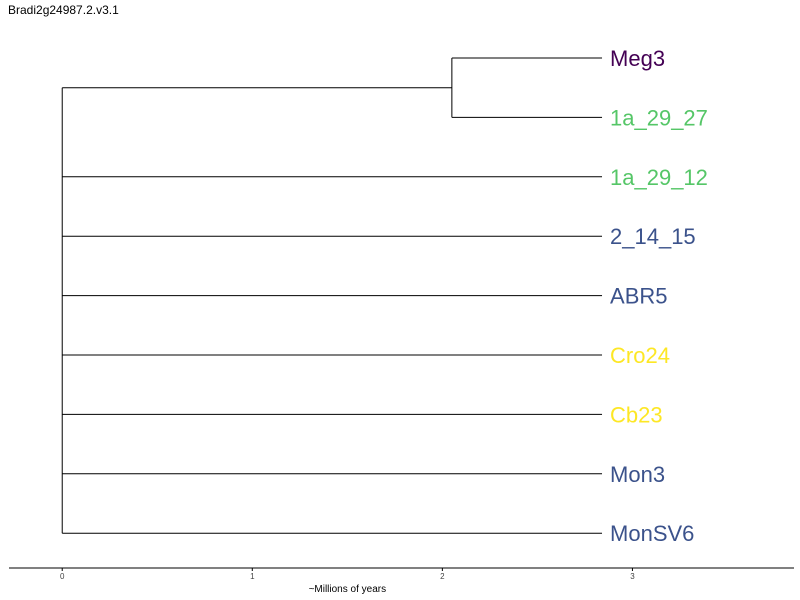 Image resolution: width=800 pixels, height=600 pixels. I want to click on tip-label: 1a_29_12, so click(659, 177).